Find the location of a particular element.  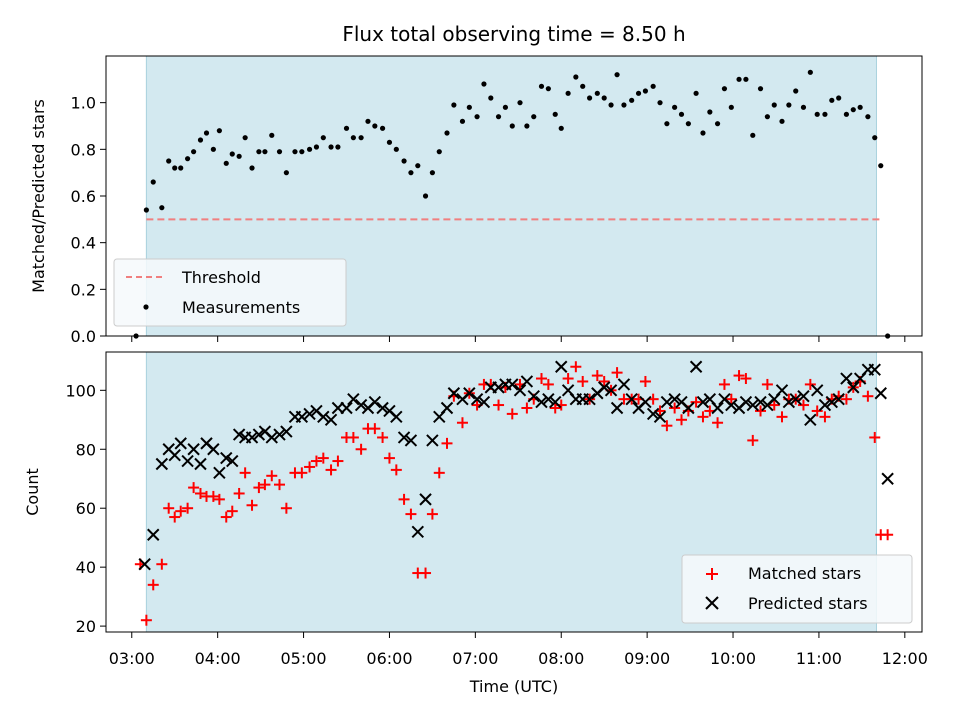

measurements-legend-label: Measurements is located at coordinates (241, 307).